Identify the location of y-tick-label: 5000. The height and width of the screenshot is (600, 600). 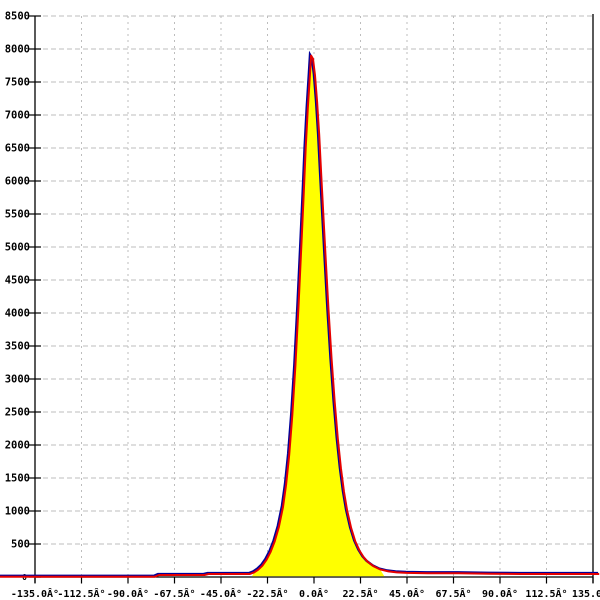
(17, 248).